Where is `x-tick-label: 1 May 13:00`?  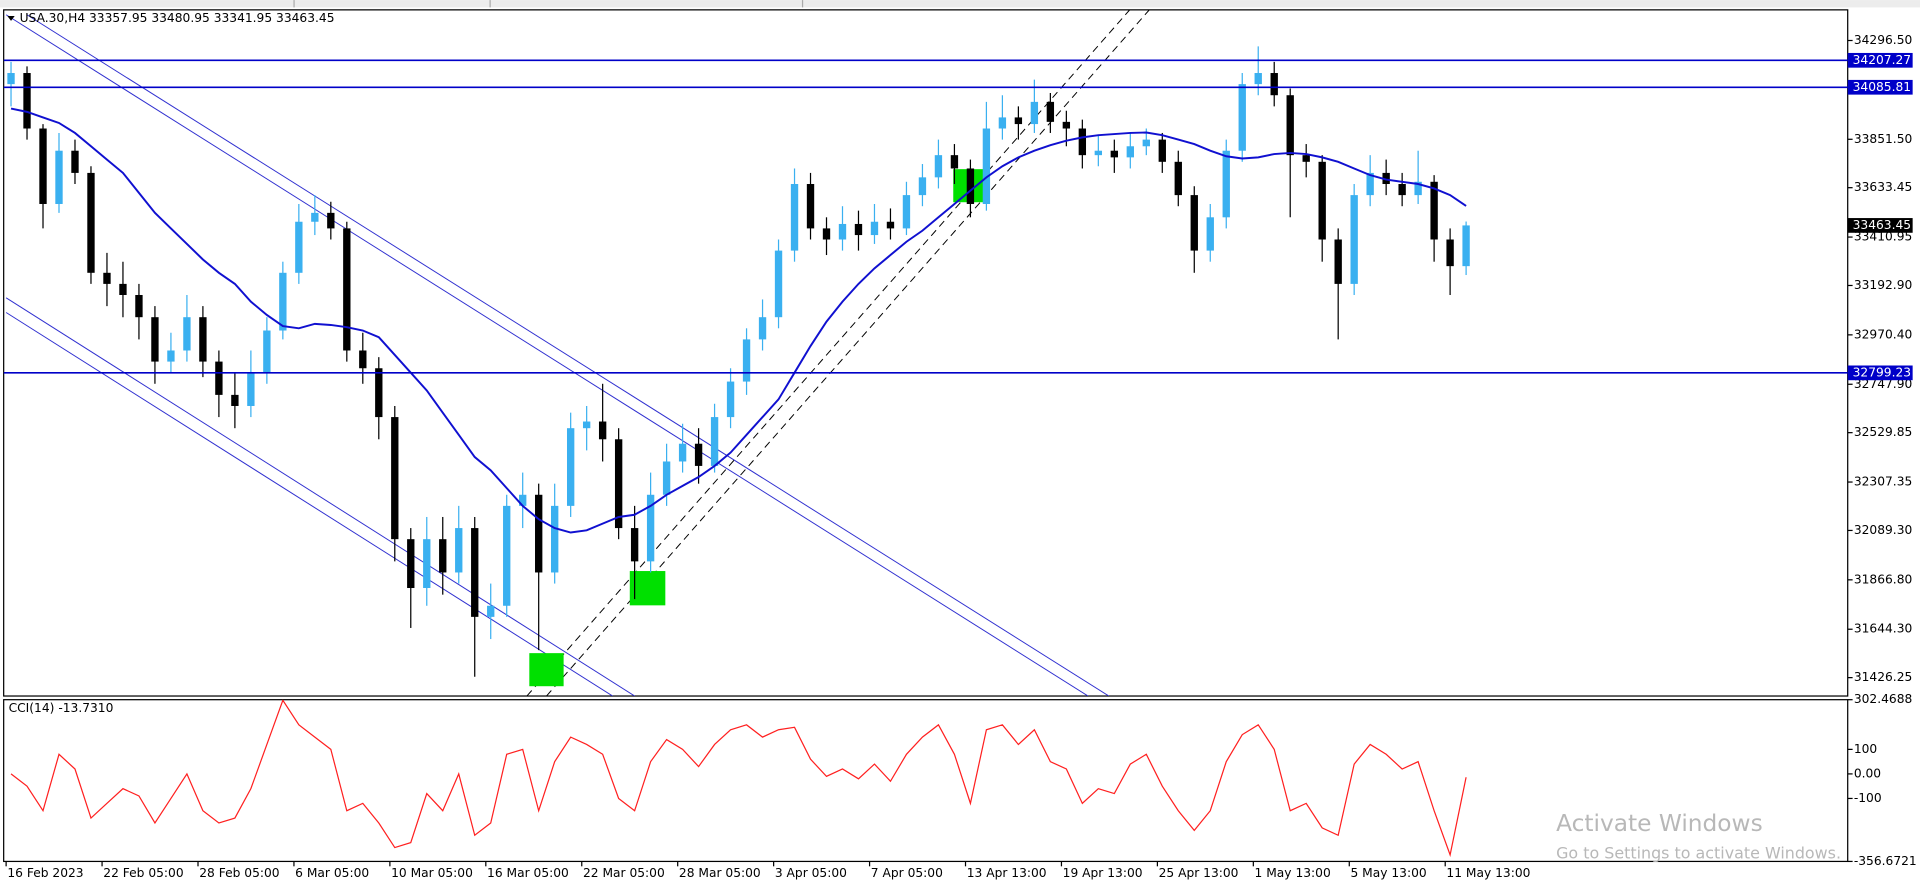 x-tick-label: 1 May 13:00 is located at coordinates (1293, 873).